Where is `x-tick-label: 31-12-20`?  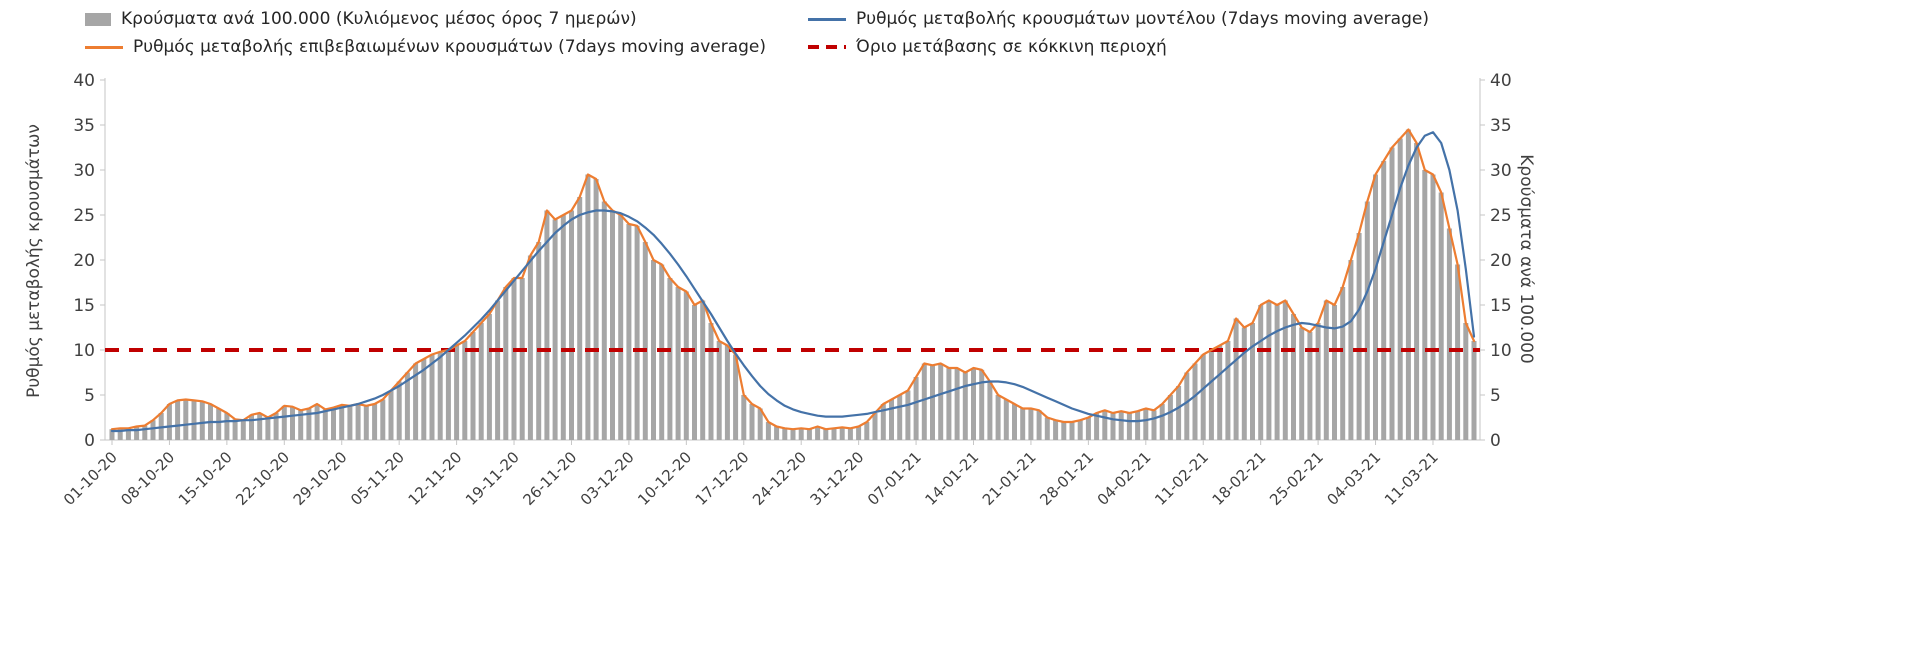
x-tick-label: 31-12-20 is located at coordinates (837, 478).